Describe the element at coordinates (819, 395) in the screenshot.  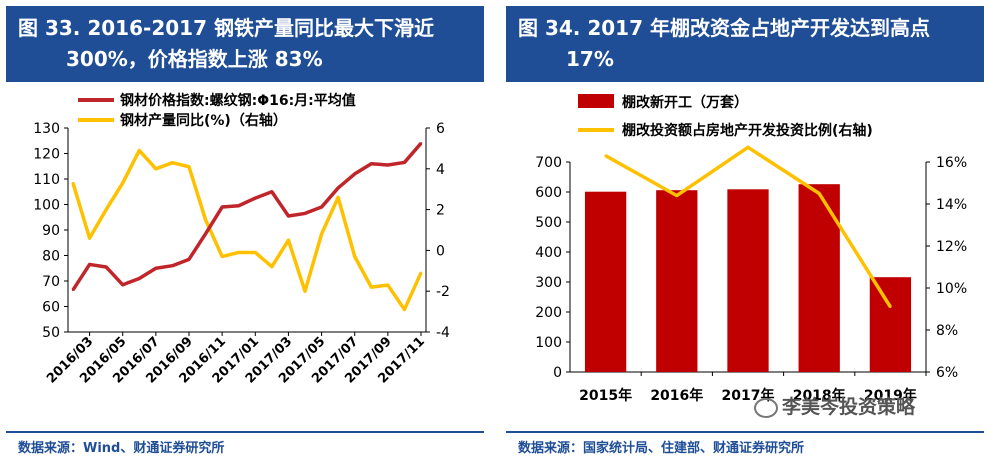
I see `x-tick-label: 2018年` at that location.